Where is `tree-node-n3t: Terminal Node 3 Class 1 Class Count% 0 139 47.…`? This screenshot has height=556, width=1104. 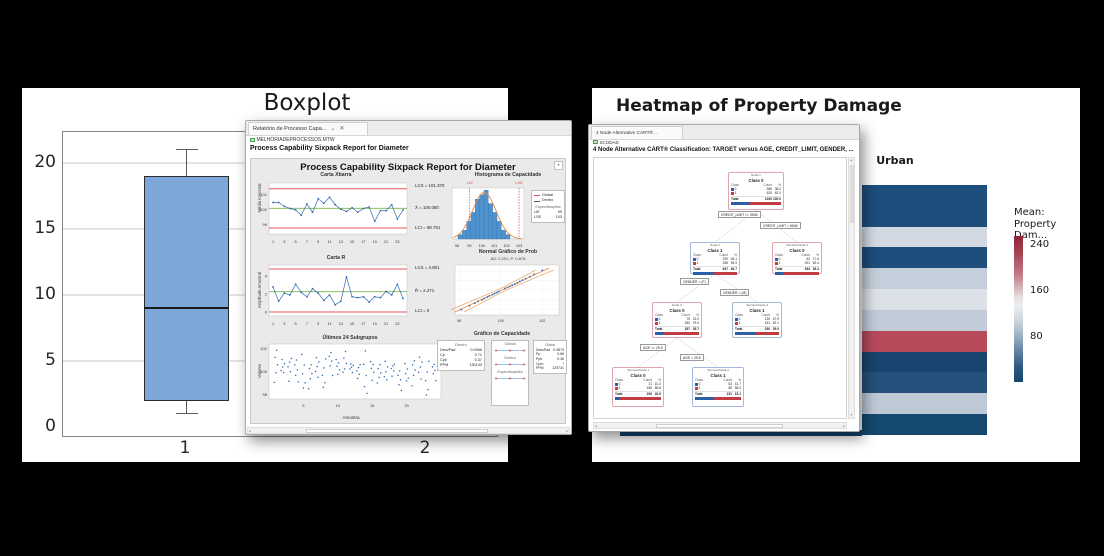
tree-node-n3t: Terminal Node 3 Class 1 Class Count% 0 139 47.… is located at coordinates (757, 320).